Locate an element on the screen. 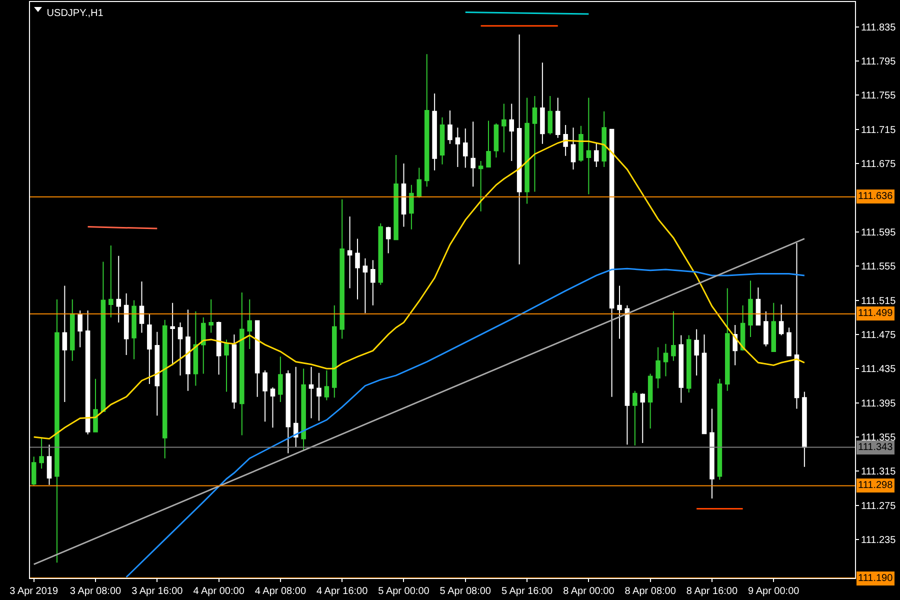  y-tick-label: 111.435 is located at coordinates (878, 370).